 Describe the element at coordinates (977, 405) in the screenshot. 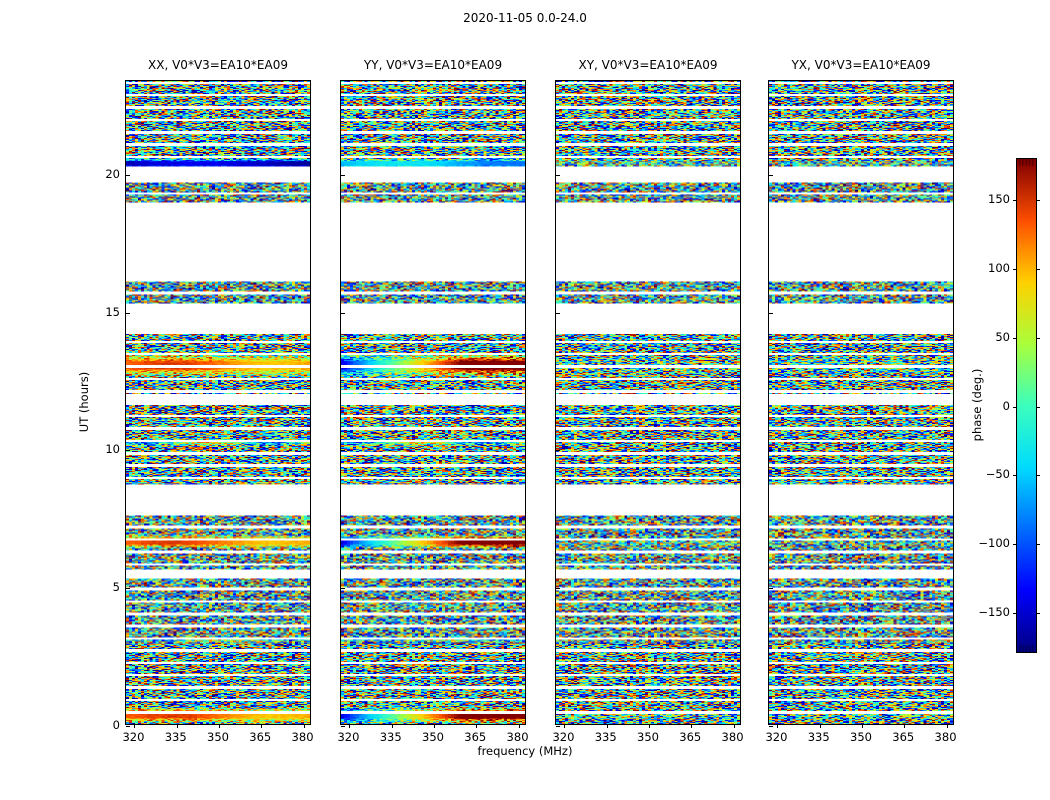

I see `colorbar-label: phase (deg.)` at that location.